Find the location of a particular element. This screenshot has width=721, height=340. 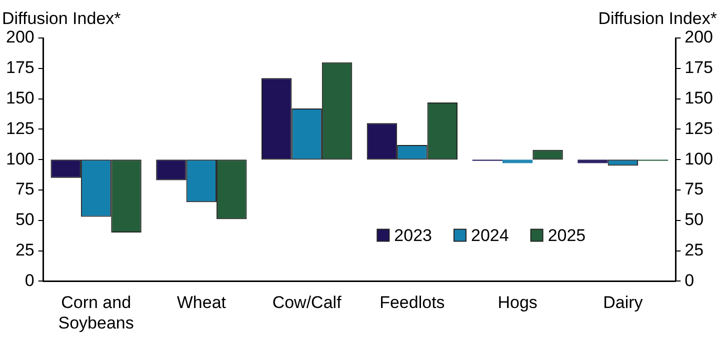

y2-tick-label: 150 is located at coordinates (699, 98).